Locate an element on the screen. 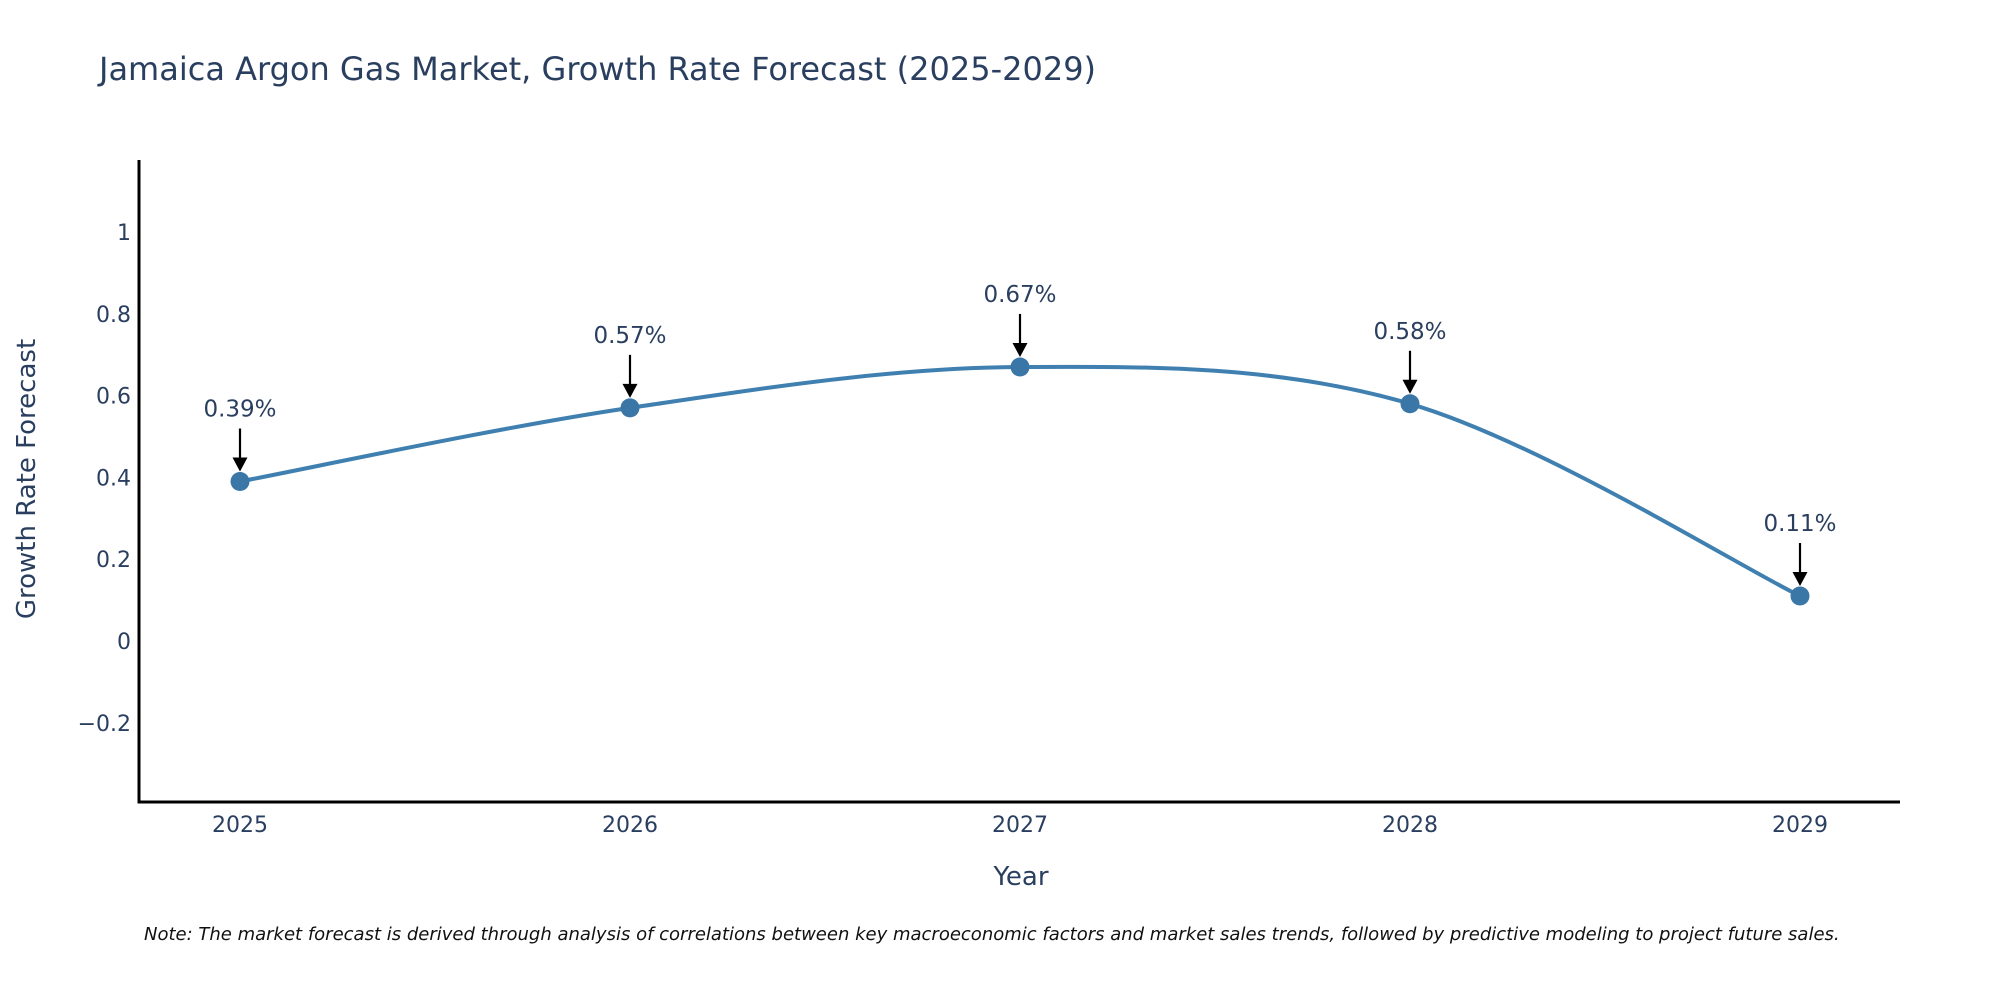 The height and width of the screenshot is (1000, 2000). y-tick-label: 0.6 is located at coordinates (113, 397).